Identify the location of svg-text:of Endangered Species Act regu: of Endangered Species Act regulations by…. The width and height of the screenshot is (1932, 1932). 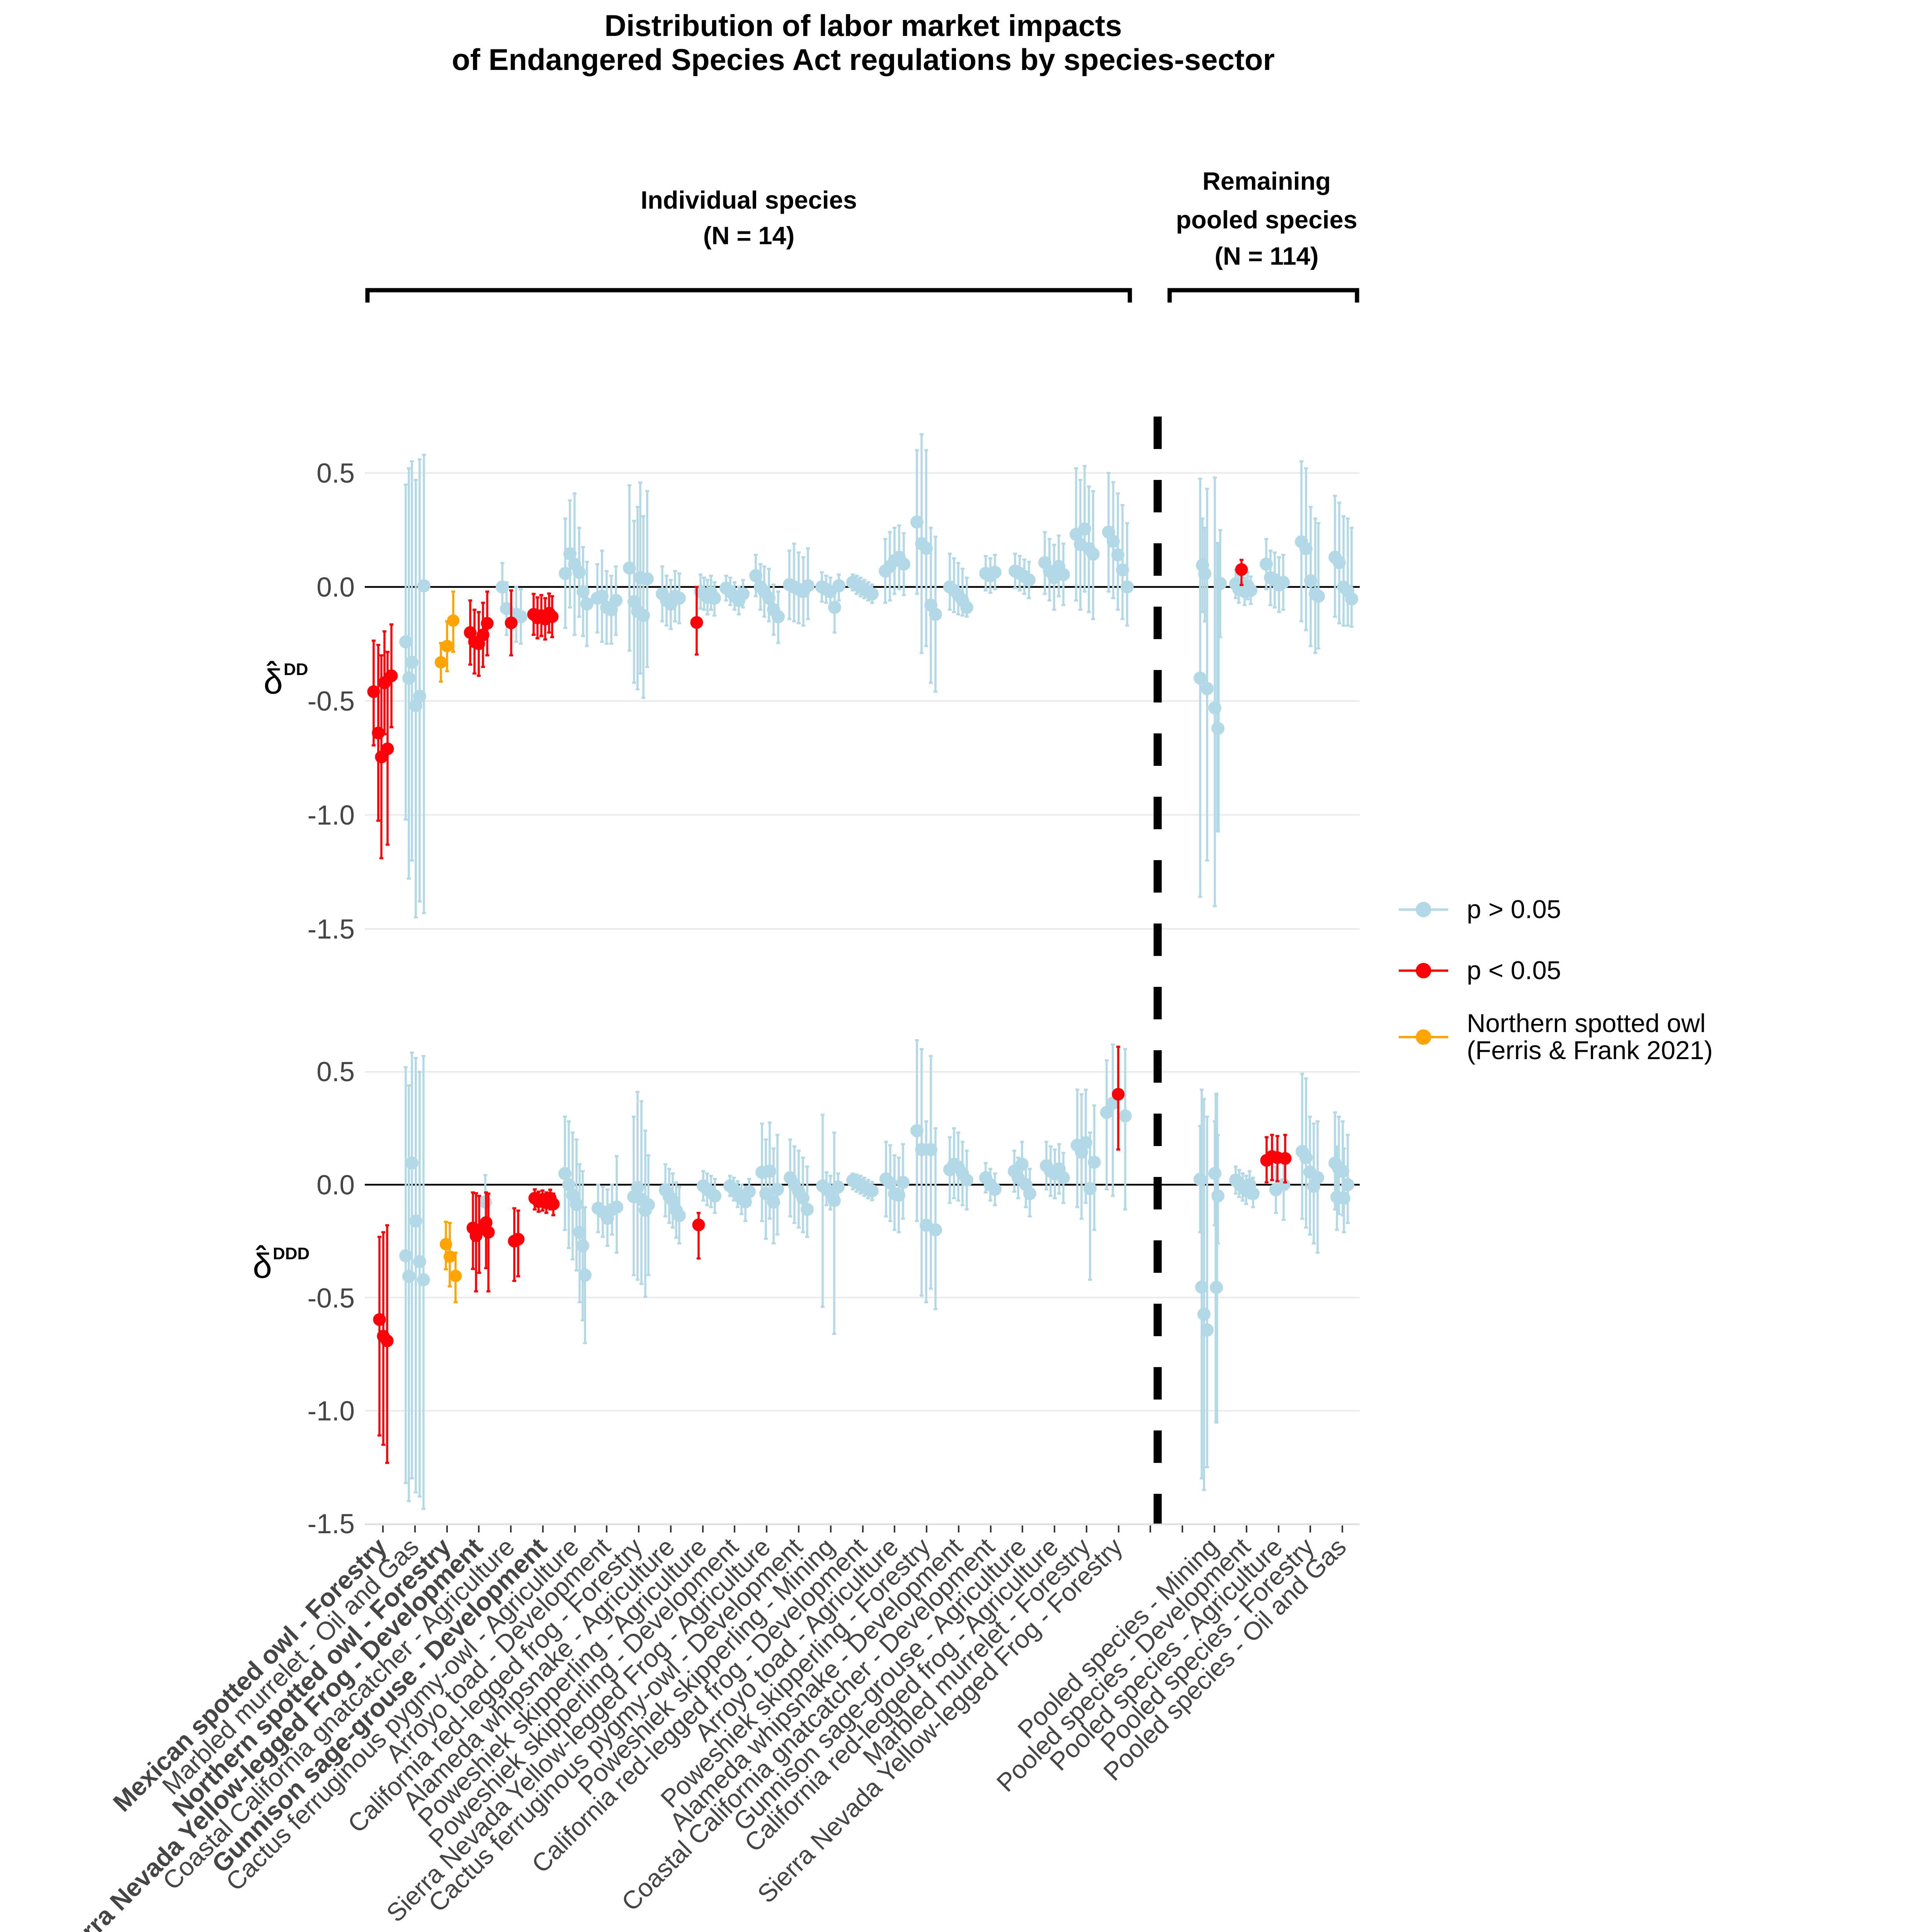
(864, 60).